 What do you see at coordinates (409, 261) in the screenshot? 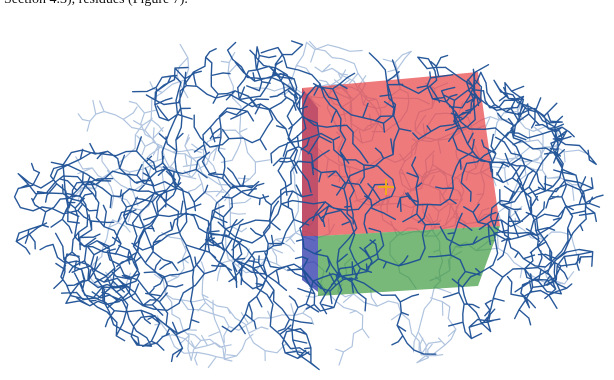
I see `binding-box-lower-face` at bounding box center [409, 261].